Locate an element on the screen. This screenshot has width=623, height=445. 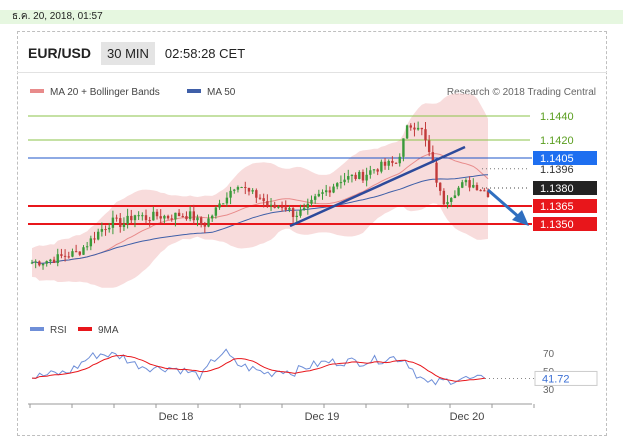
rsi-plot: 70503041.72 is located at coordinates (314, 372).